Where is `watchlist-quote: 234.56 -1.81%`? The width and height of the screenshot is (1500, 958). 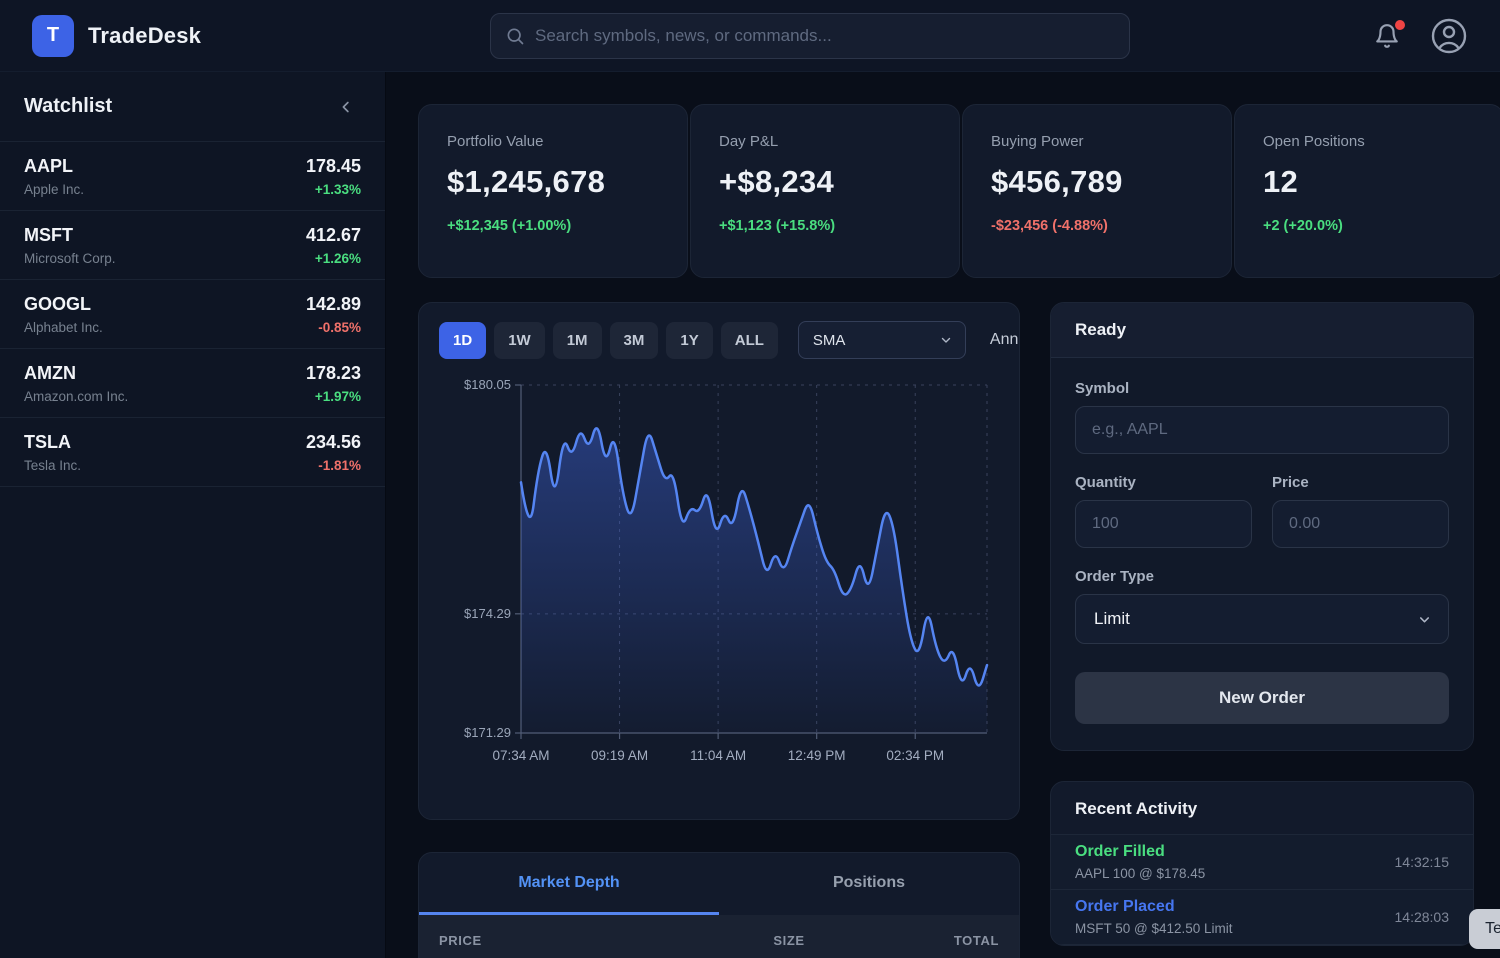
watchlist-quote: 234.56 -1.81% is located at coordinates (333, 452).